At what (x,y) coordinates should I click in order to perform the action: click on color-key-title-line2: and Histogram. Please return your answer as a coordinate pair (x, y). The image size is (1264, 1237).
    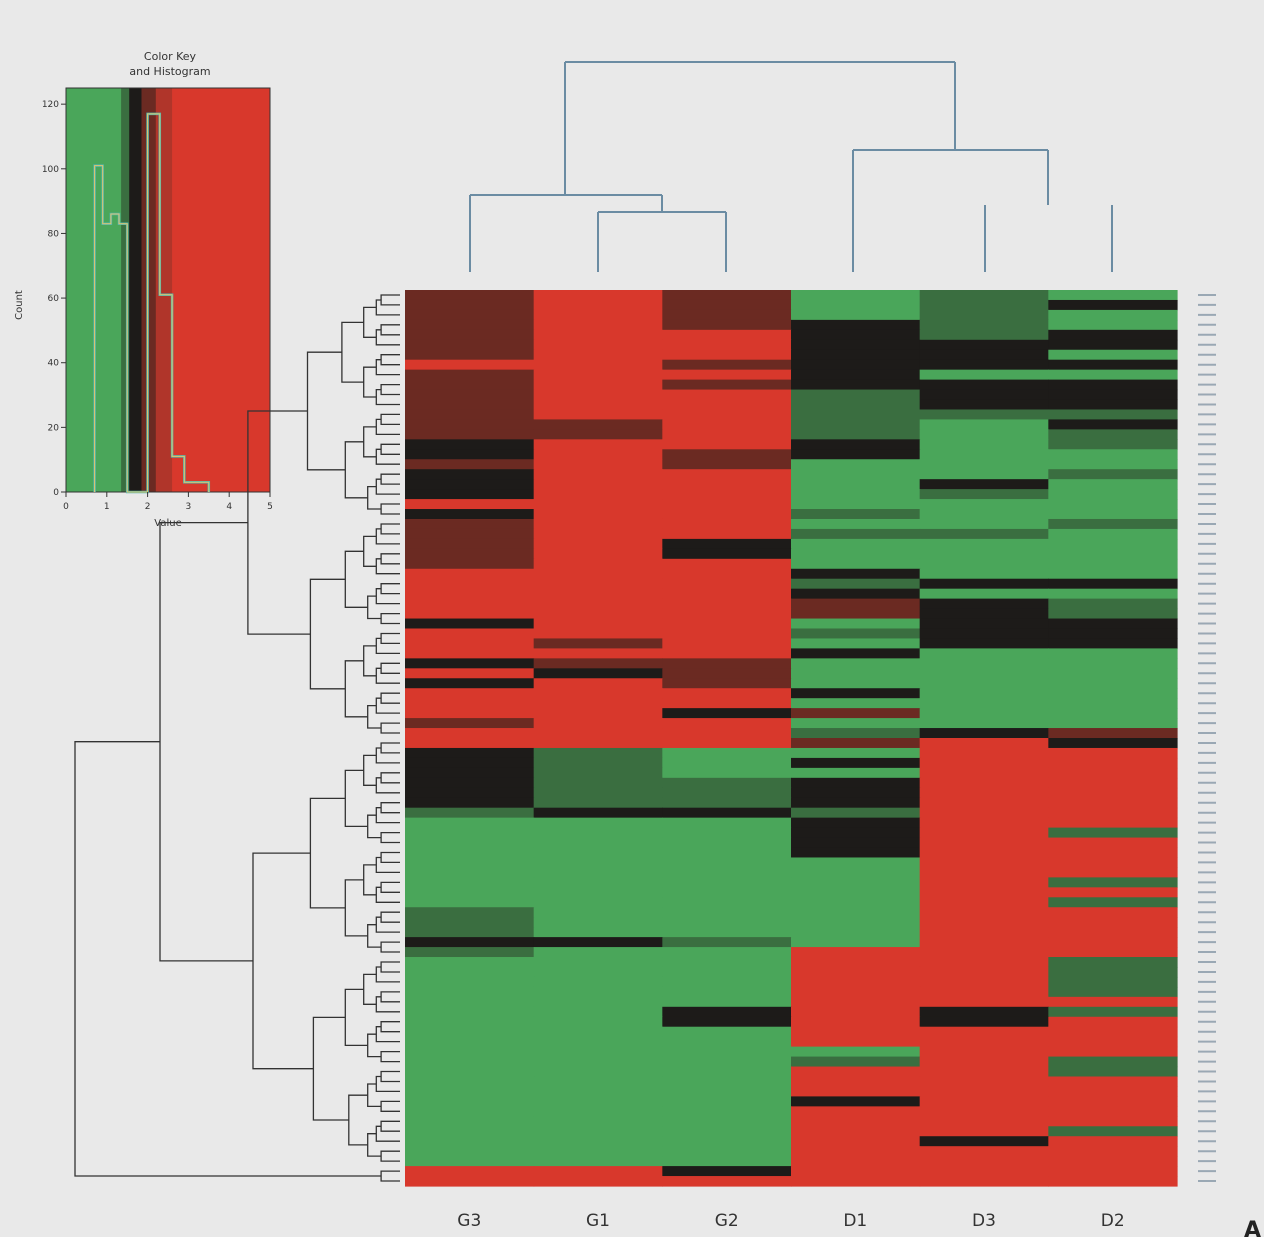
    Looking at the image, I should click on (169, 71).